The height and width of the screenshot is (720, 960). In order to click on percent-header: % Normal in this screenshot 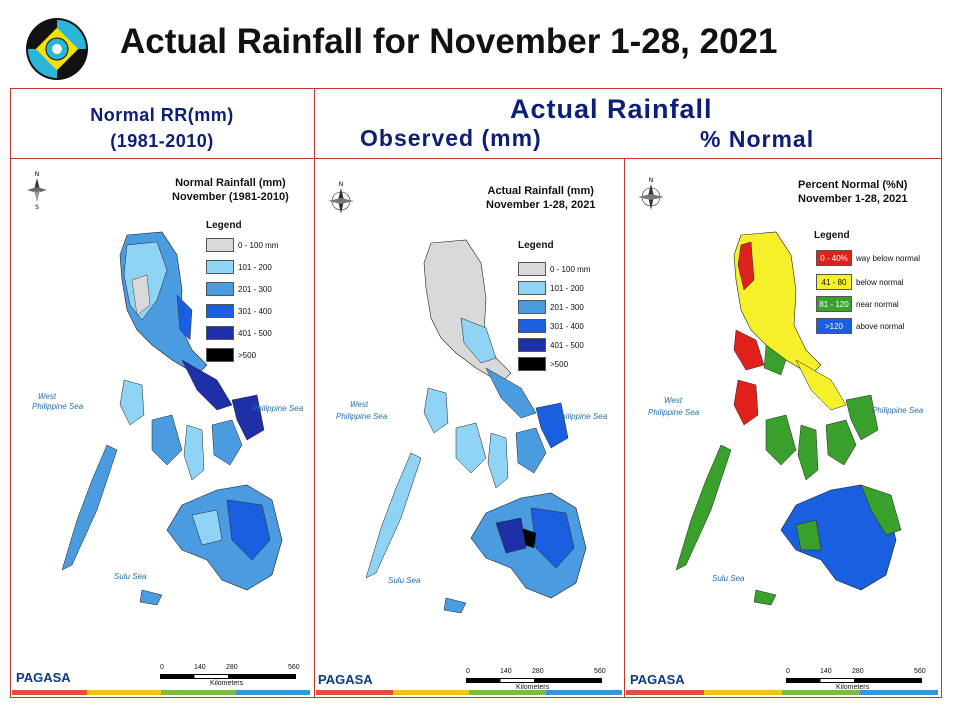, I will do `click(757, 139)`.